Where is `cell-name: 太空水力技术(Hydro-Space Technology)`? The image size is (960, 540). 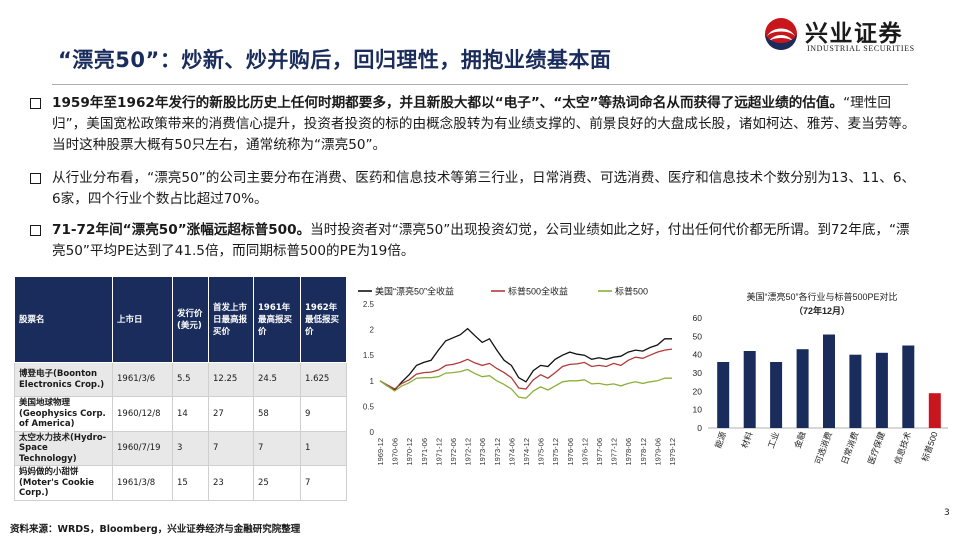 cell-name: 太空水力技术(Hydro-Space Technology) is located at coordinates (63, 448).